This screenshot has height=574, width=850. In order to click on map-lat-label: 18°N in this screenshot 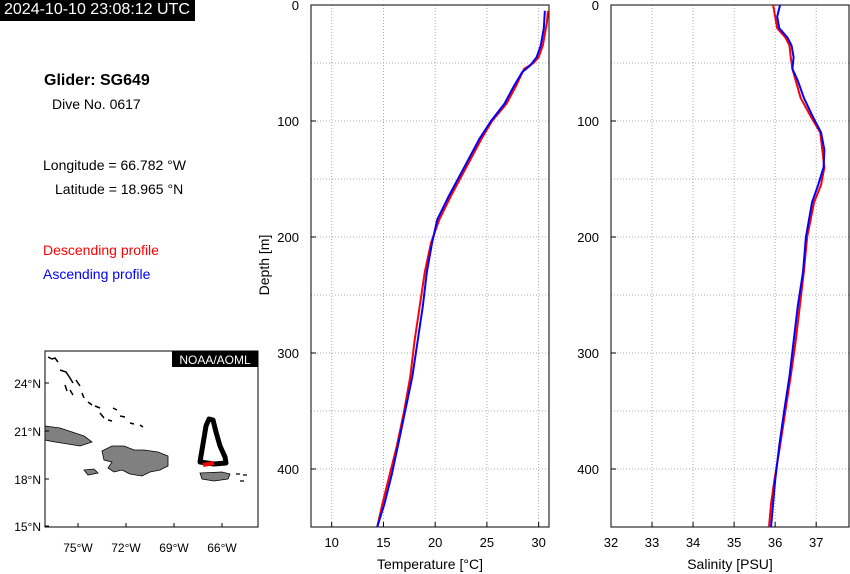, I will do `click(27, 480)`.